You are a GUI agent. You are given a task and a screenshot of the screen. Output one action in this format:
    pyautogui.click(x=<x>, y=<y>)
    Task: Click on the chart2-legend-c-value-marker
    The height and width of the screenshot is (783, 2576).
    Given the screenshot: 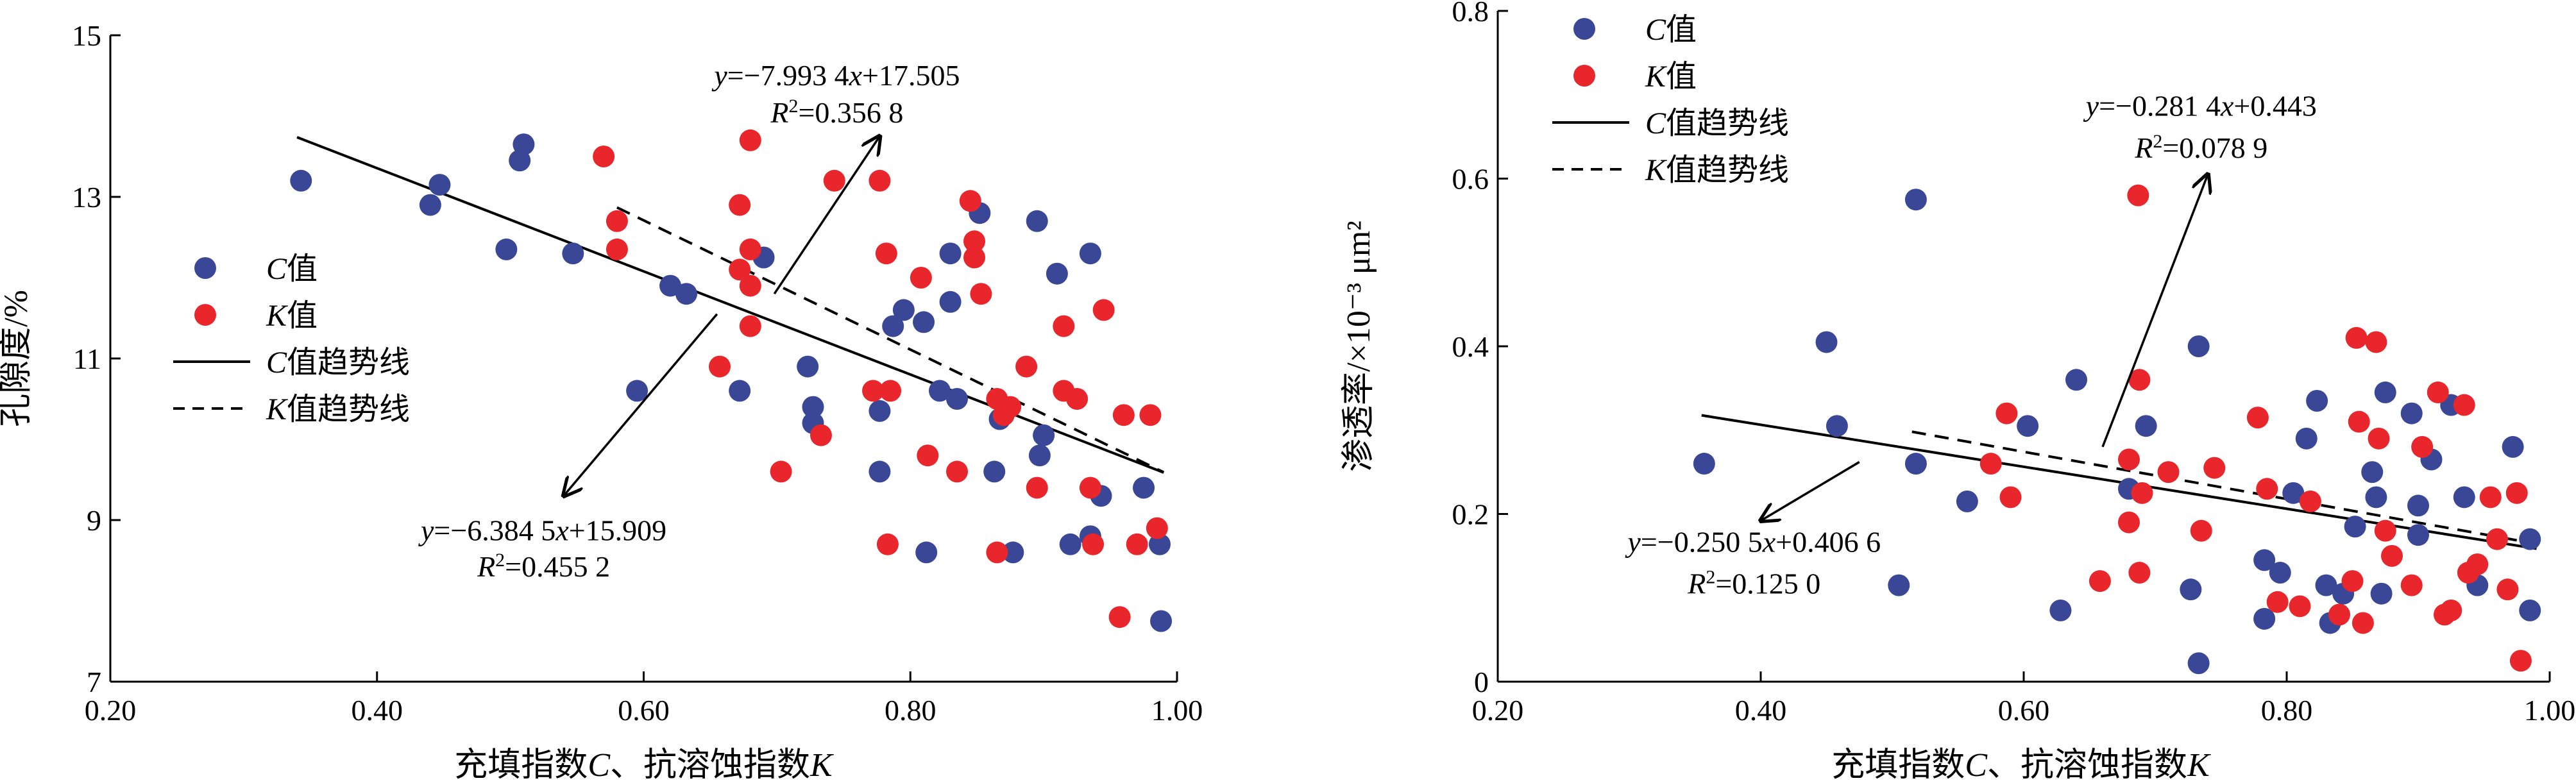 What is the action you would take?
    pyautogui.click(x=1584, y=29)
    